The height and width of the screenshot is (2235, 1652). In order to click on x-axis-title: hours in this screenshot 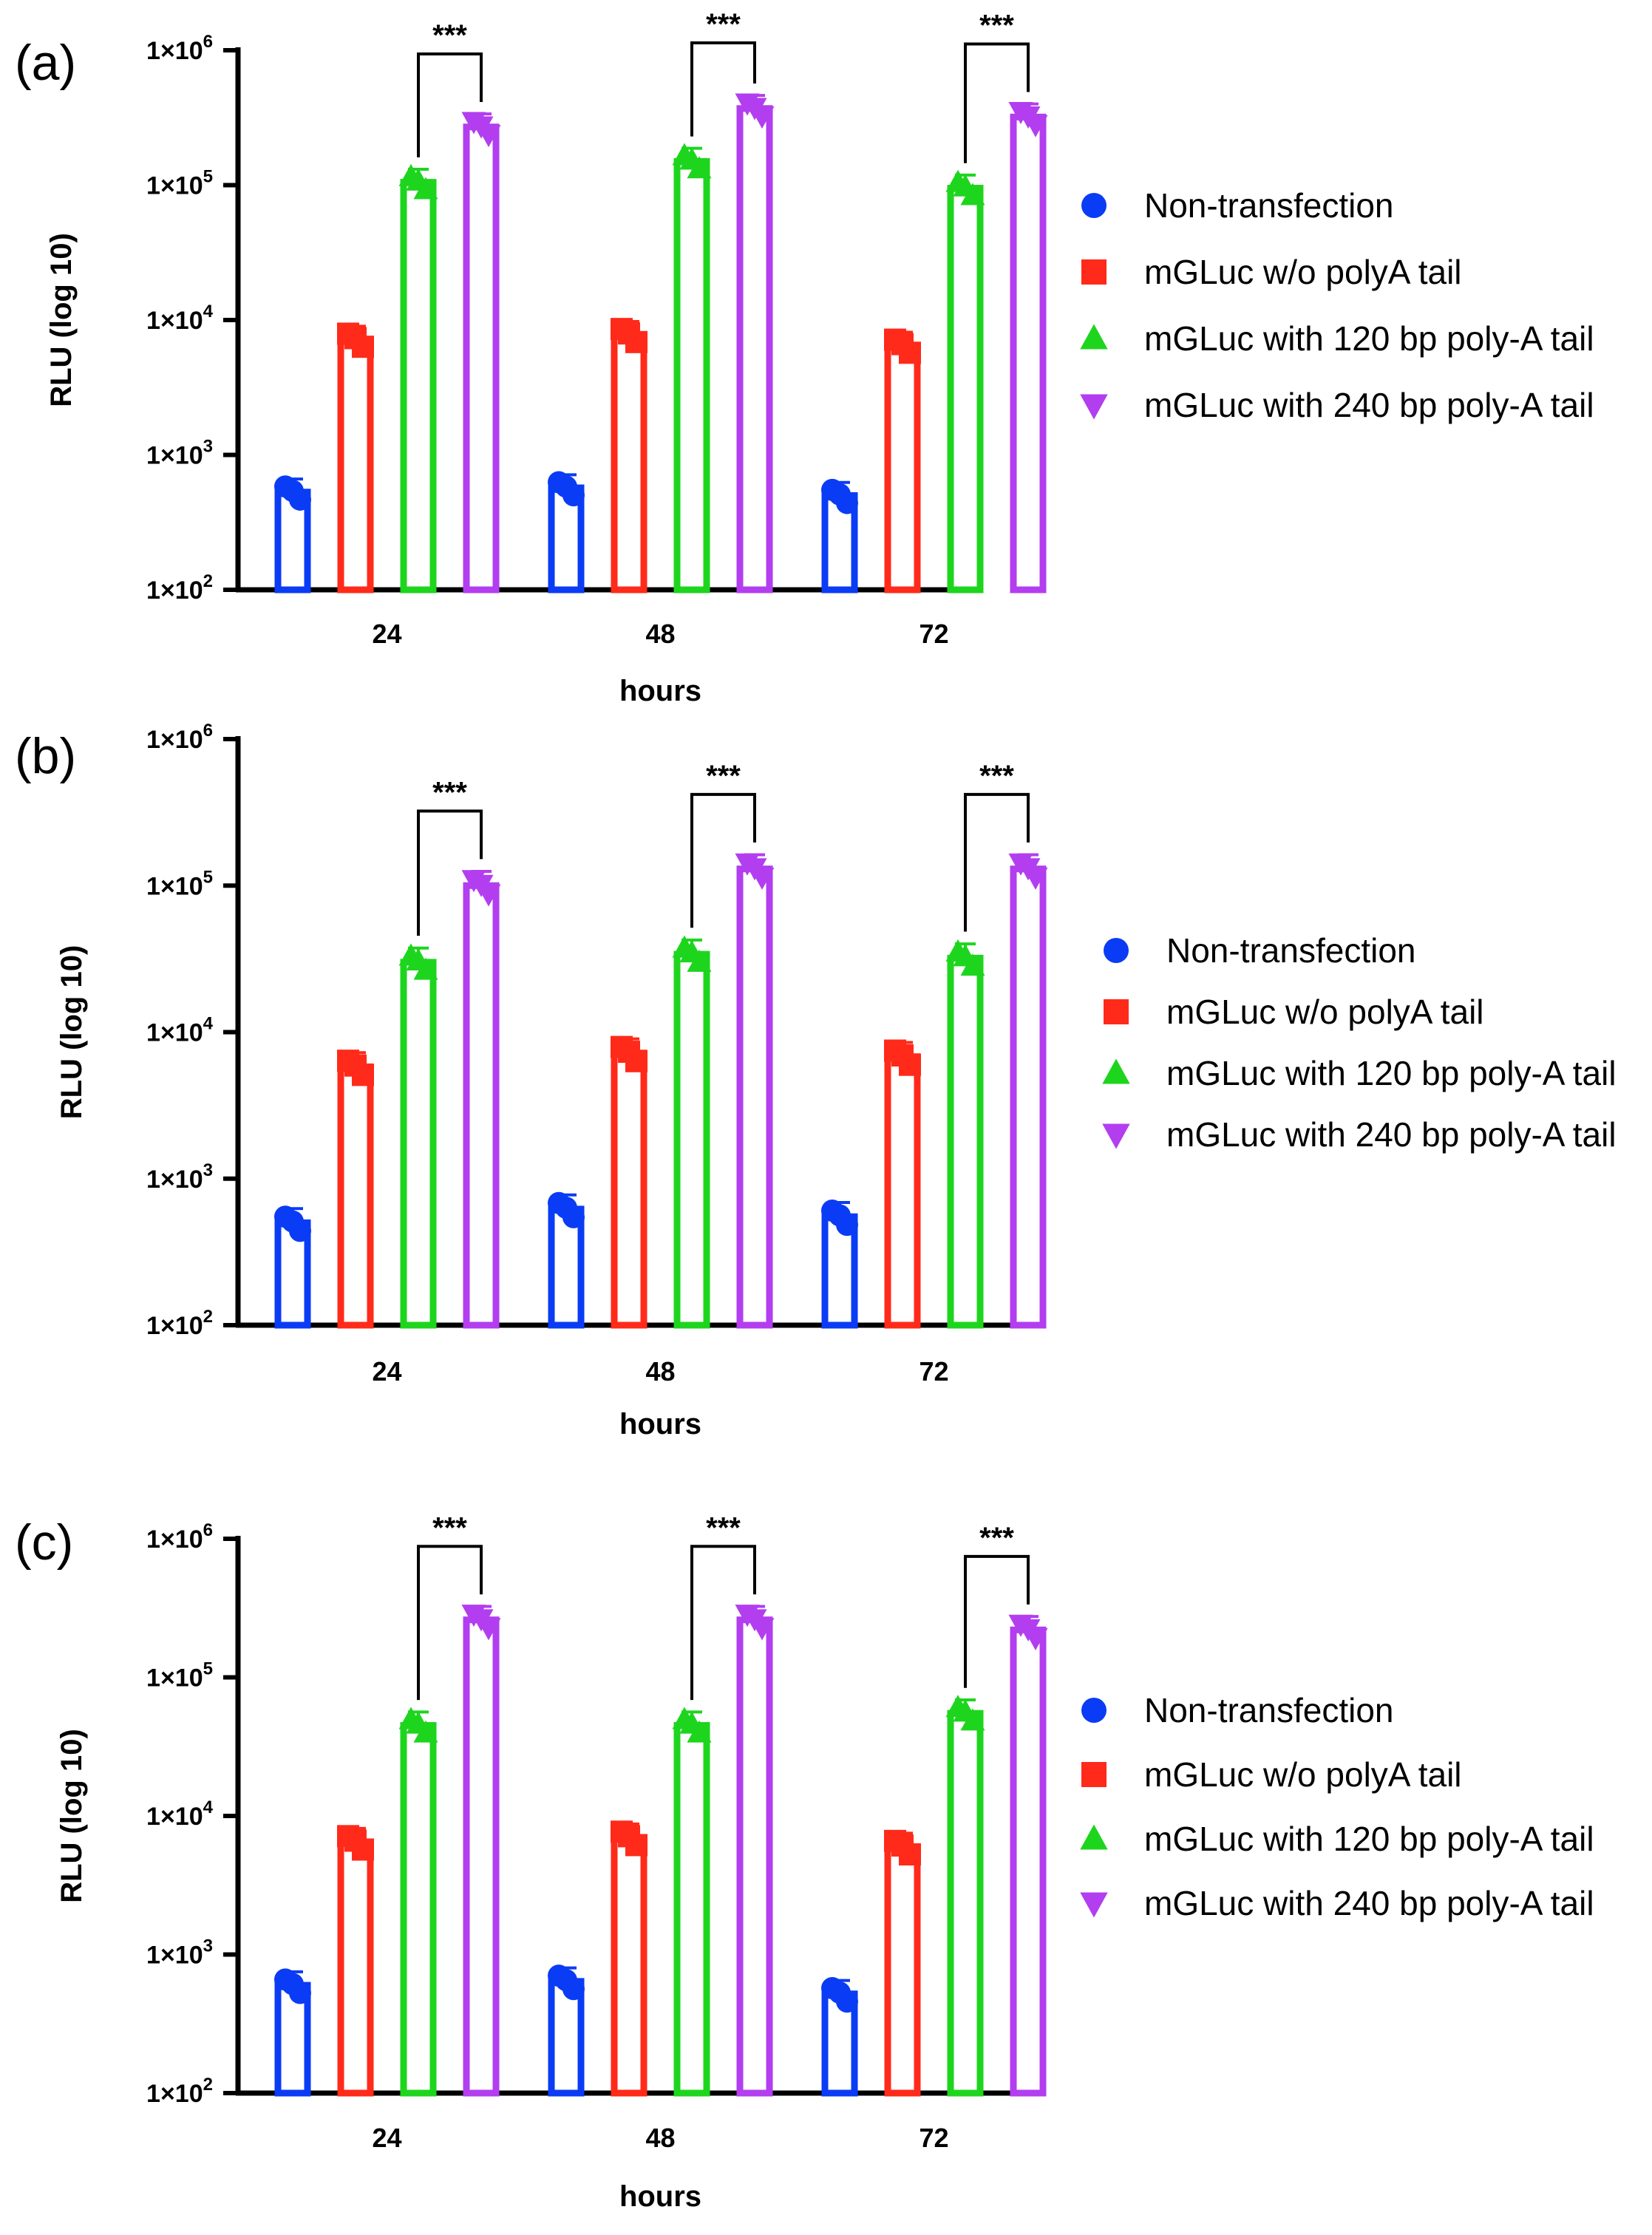, I will do `click(660, 691)`.